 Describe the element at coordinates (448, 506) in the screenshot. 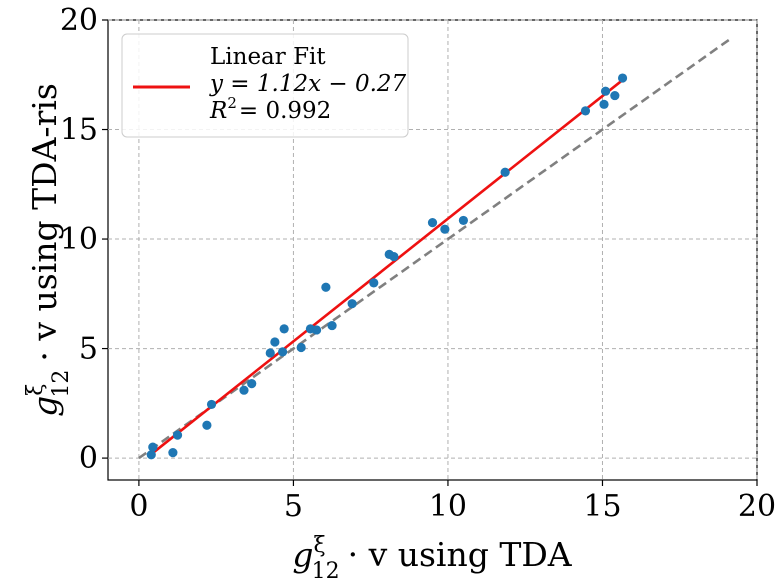

I see `x-tick-label: 10` at that location.